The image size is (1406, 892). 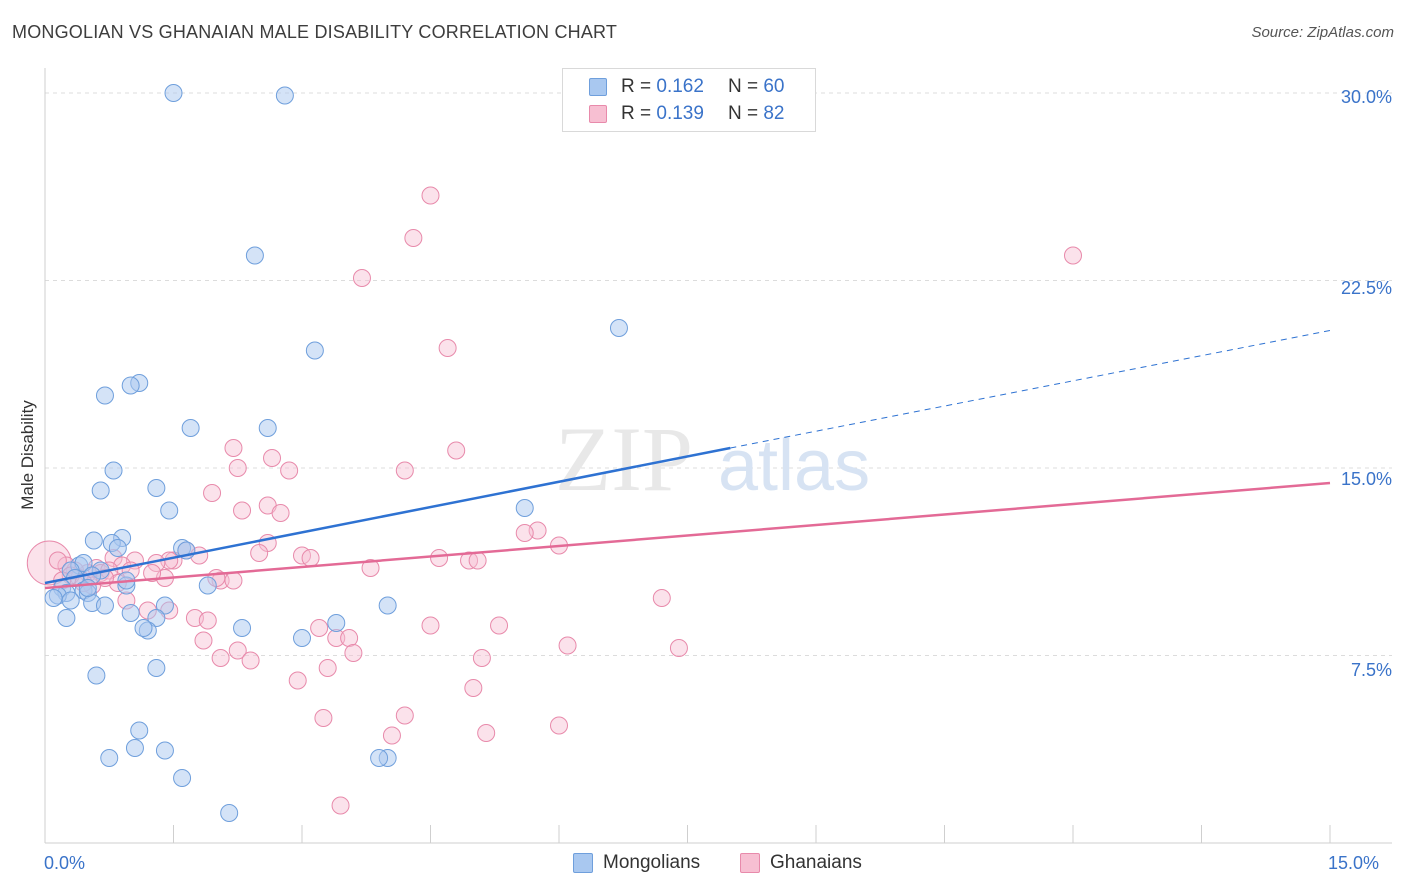 I want to click on legend-n-value: 60, so click(x=774, y=86).